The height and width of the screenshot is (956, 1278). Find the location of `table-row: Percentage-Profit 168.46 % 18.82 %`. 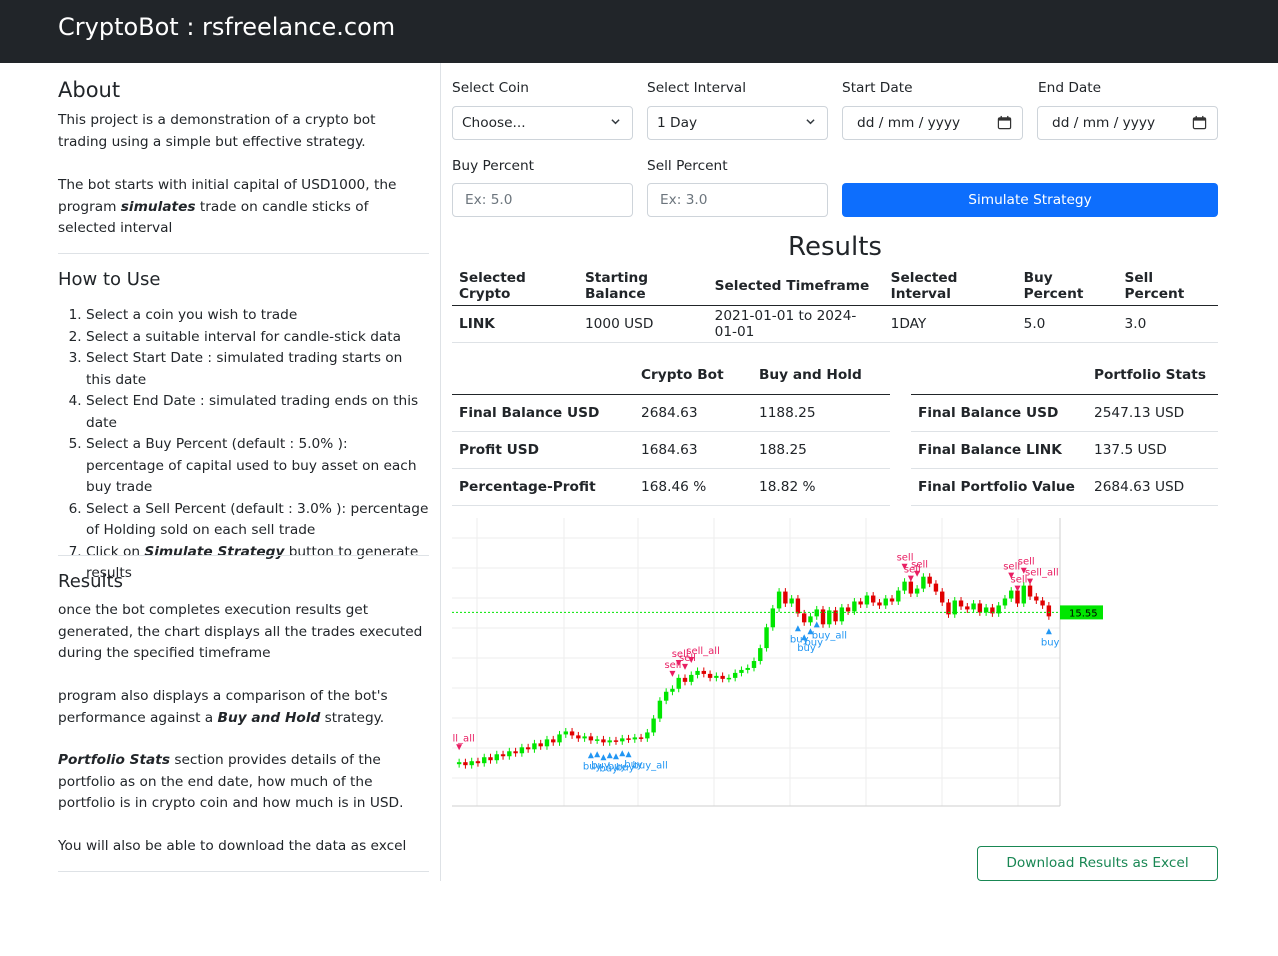

table-row: Percentage-Profit 168.46 % 18.82 % is located at coordinates (671, 487).